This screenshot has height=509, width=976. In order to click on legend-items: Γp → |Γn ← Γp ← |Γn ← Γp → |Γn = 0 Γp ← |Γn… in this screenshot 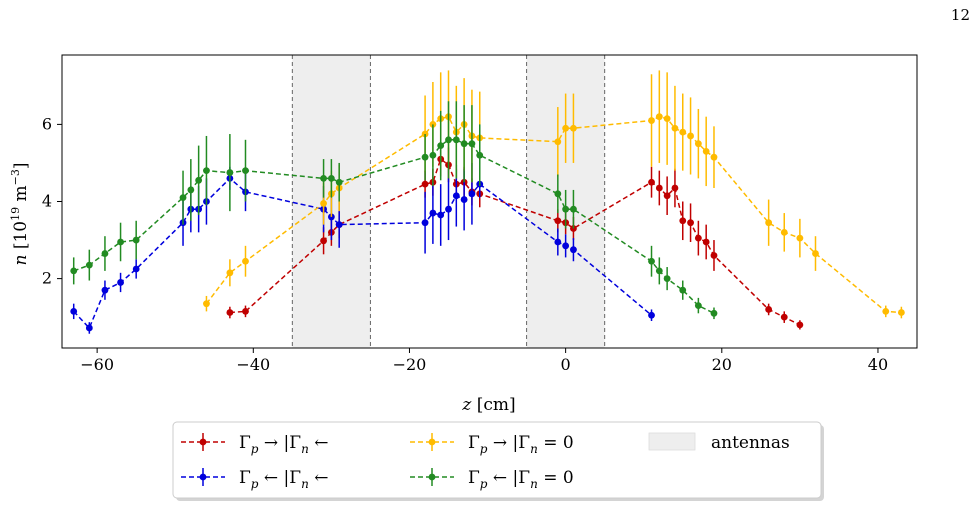, I will do `click(377, 462)`.